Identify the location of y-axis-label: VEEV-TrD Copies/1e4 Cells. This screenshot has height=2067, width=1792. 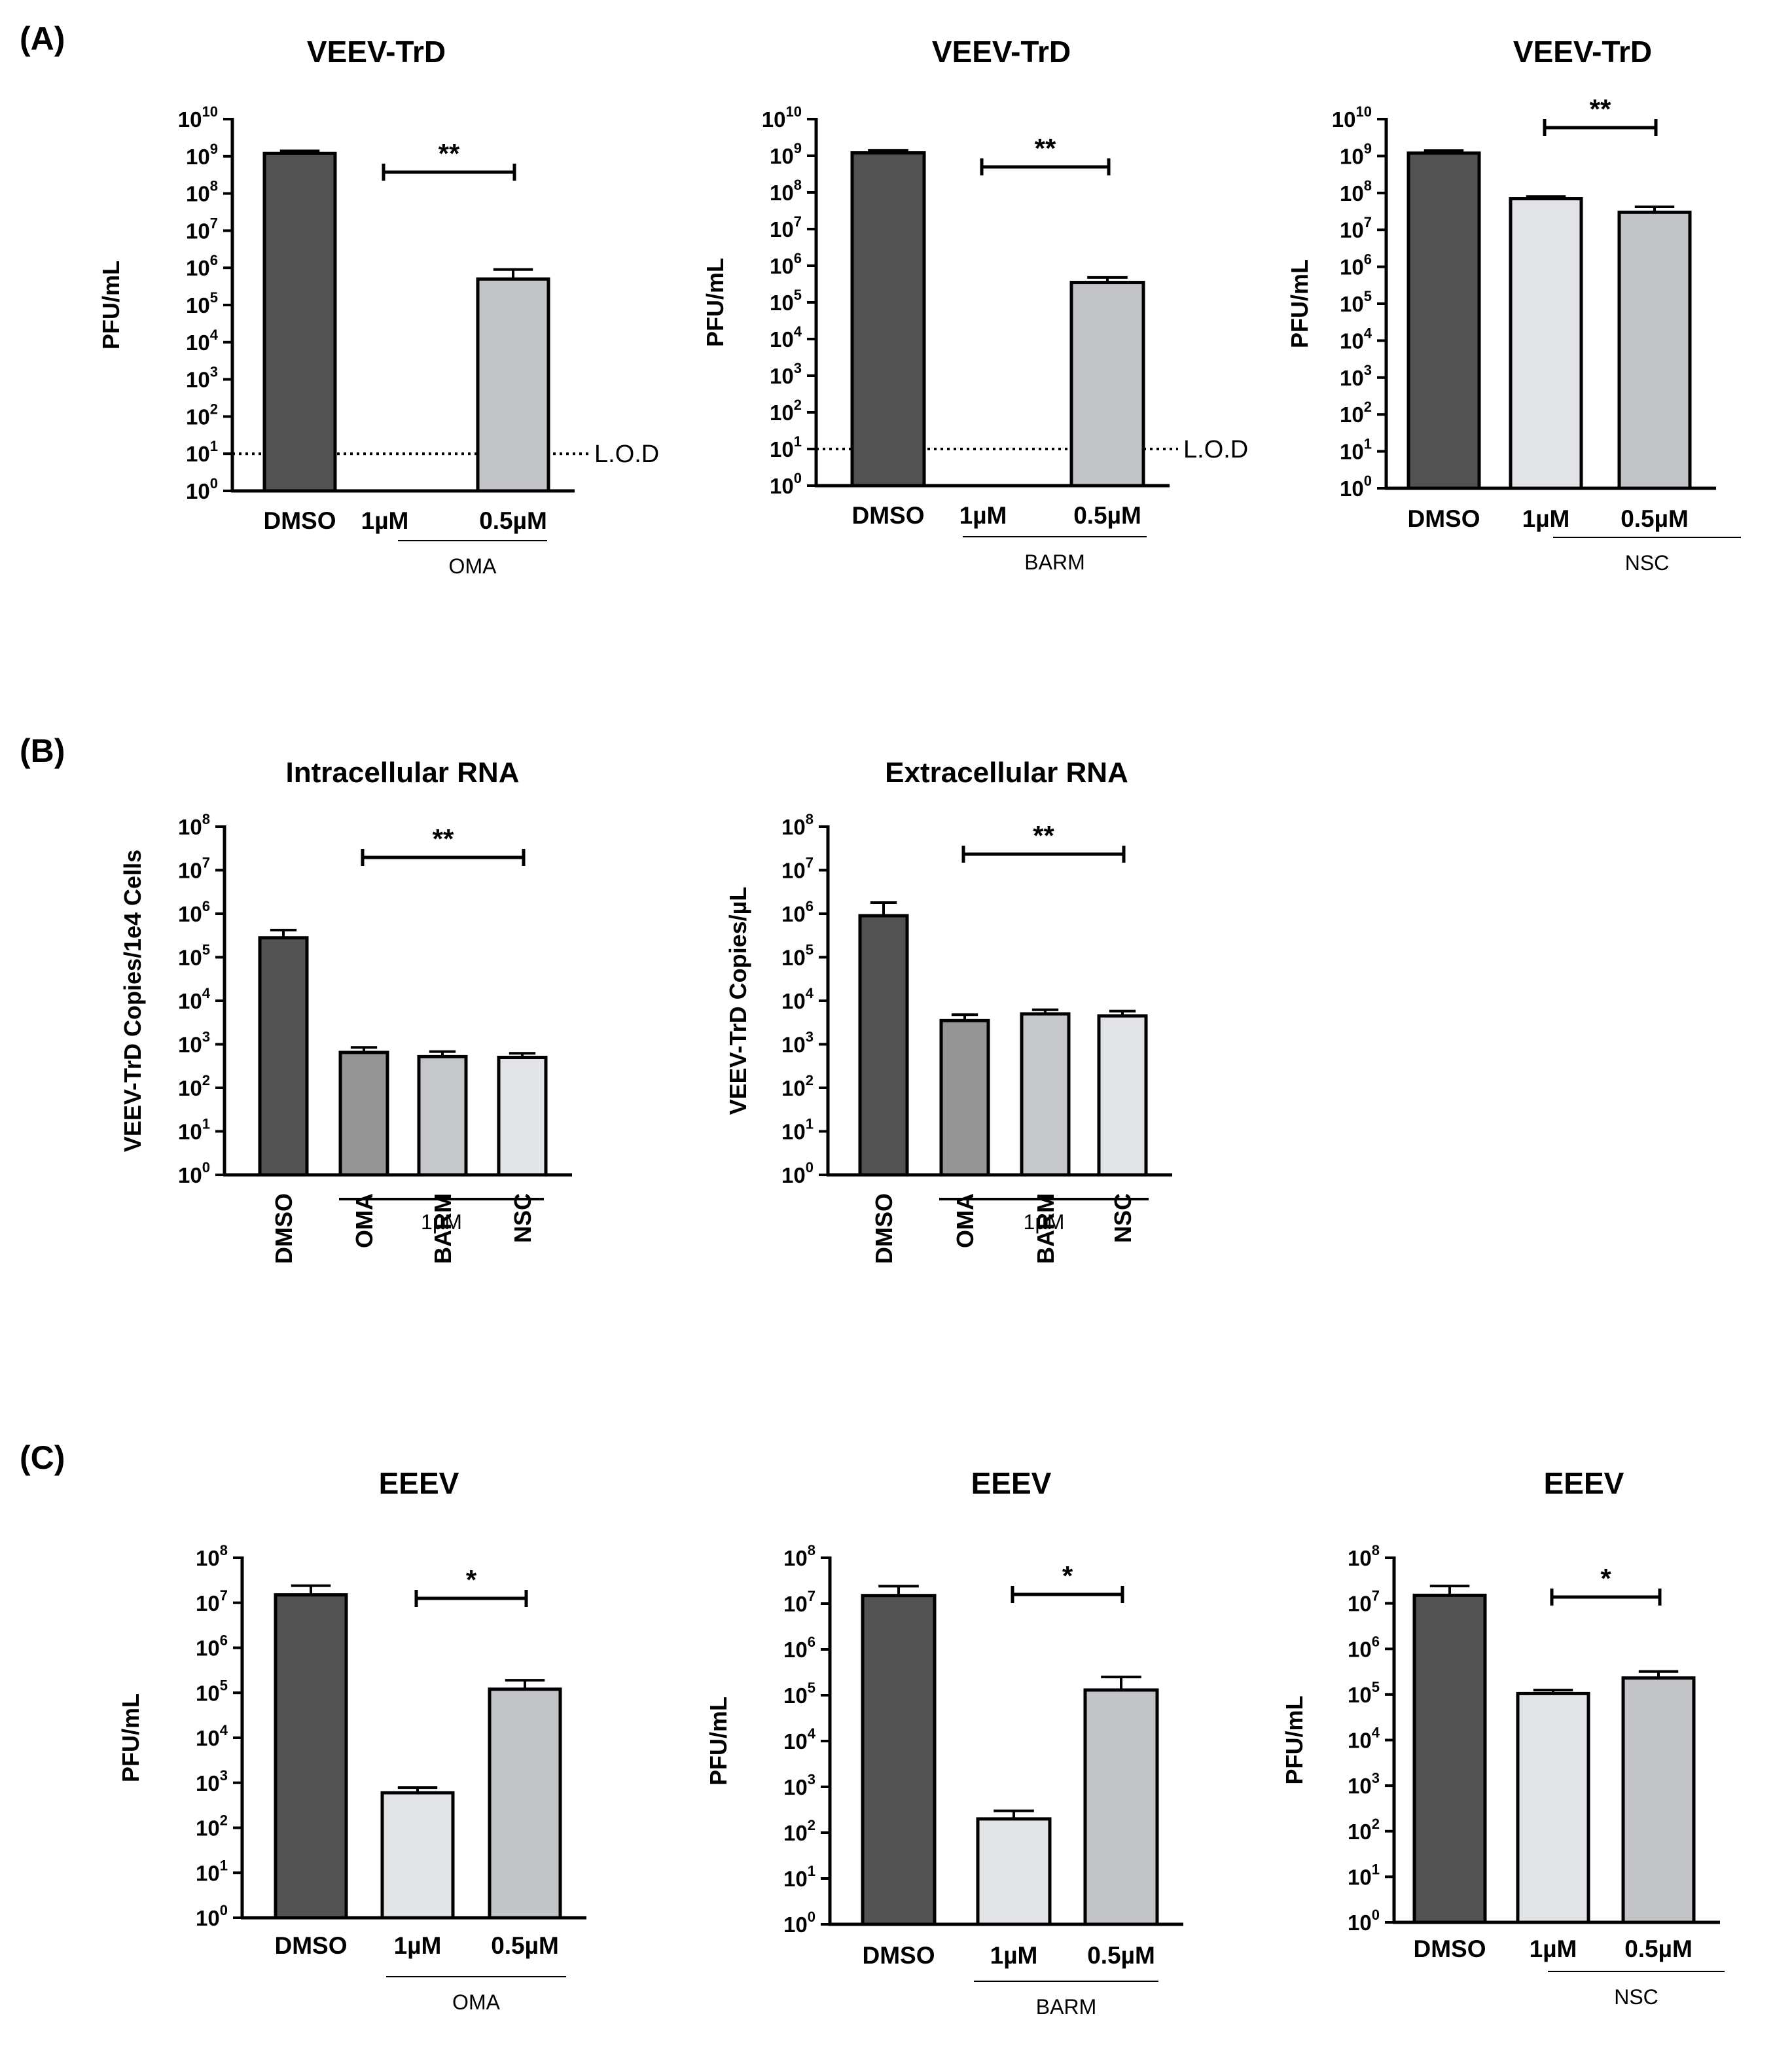
(132, 1001).